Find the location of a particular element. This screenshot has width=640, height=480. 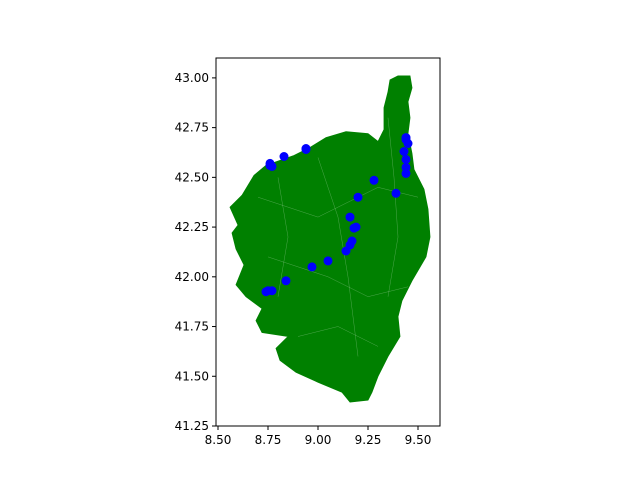

x-tick-label: 9.25 is located at coordinates (368, 440).